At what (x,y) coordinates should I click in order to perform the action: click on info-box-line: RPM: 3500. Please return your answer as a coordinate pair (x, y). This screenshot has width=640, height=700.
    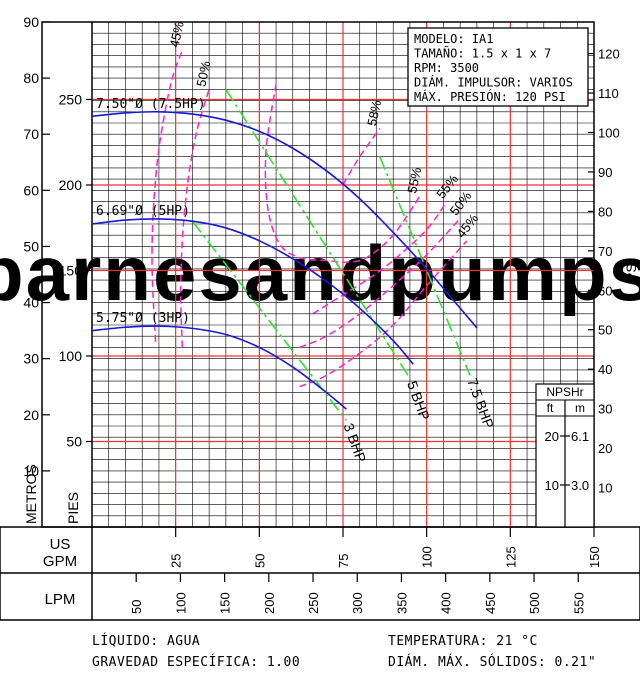
    Looking at the image, I should click on (446, 68).